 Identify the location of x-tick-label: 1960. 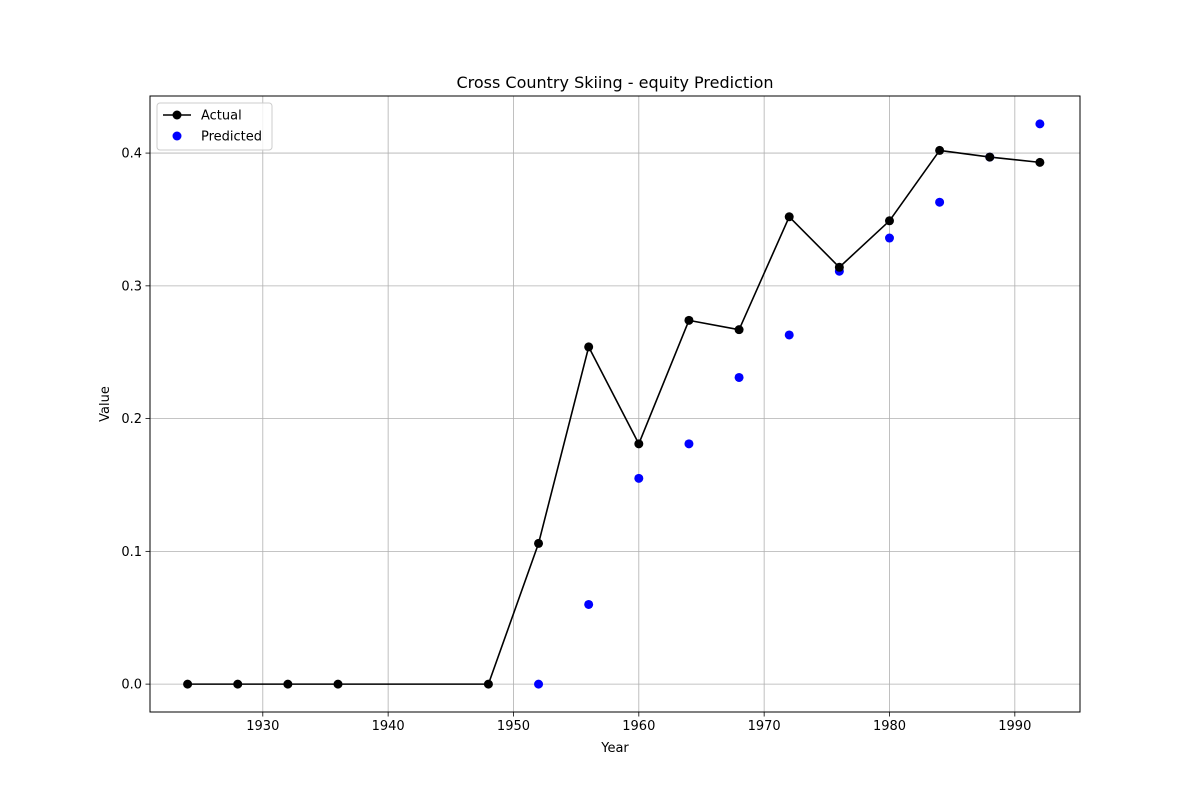
(638, 726).